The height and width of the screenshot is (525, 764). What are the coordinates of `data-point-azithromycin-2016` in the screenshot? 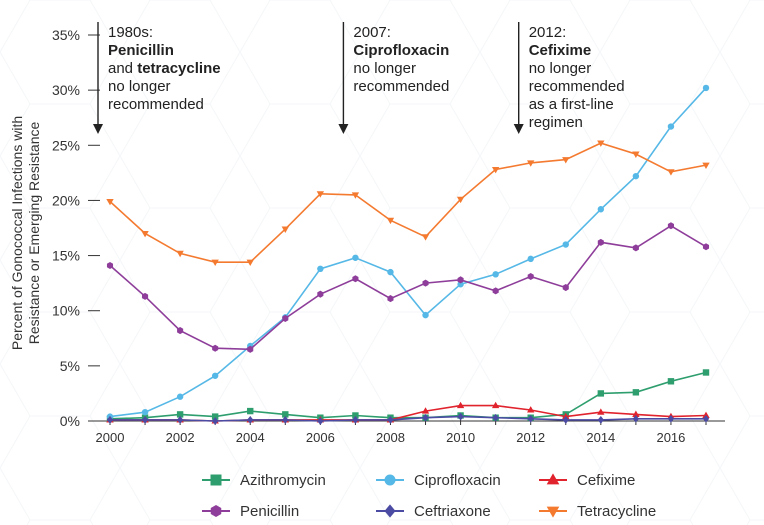 It's located at (671, 381).